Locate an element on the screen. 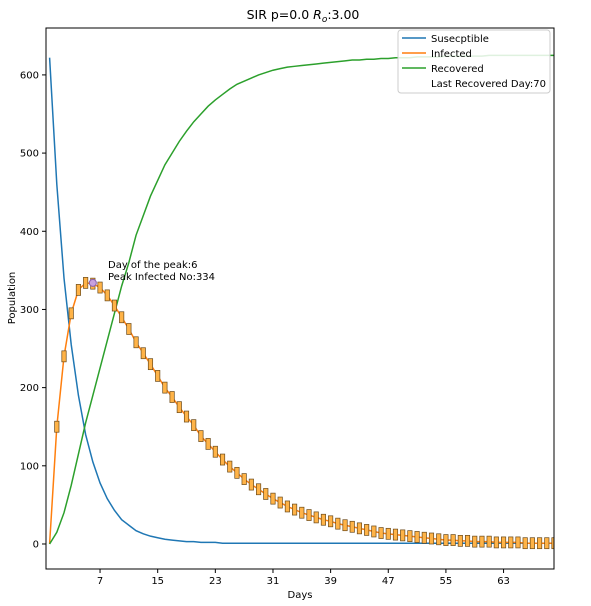  y-axis: 0 100 200 300 400 500 600 is located at coordinates (33, 310).